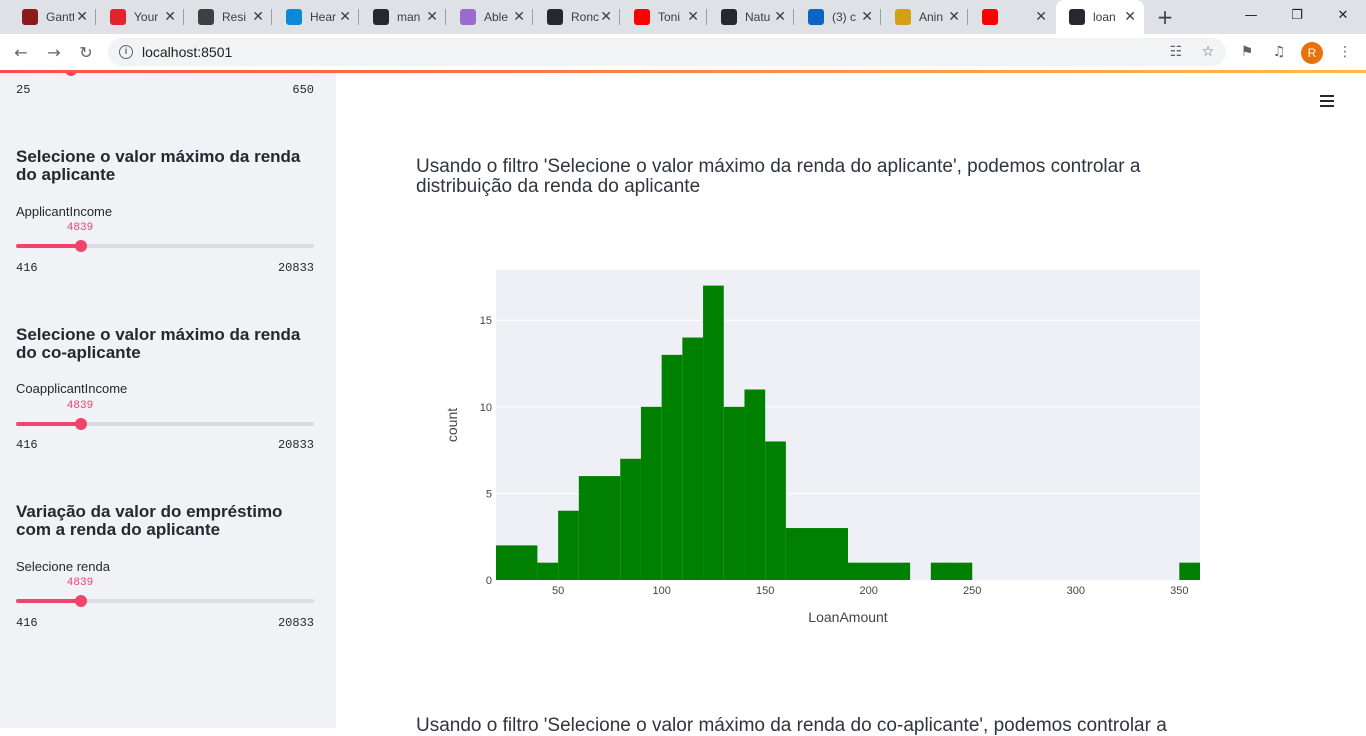 This screenshot has width=1366, height=736. Describe the element at coordinates (1012, 17) in the screenshot. I see `browser-tab: ✕` at that location.